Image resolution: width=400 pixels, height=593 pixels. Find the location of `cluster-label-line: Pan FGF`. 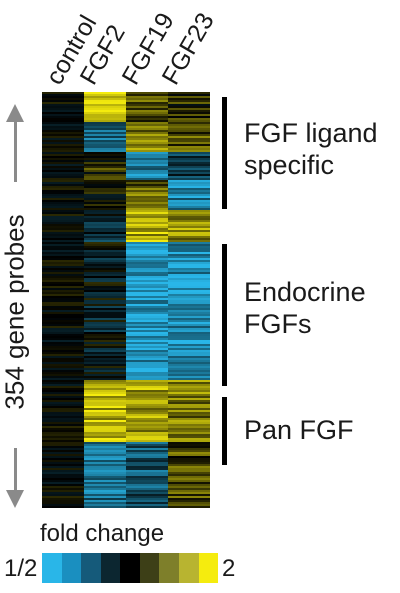

cluster-label-line: Pan FGF is located at coordinates (299, 430).